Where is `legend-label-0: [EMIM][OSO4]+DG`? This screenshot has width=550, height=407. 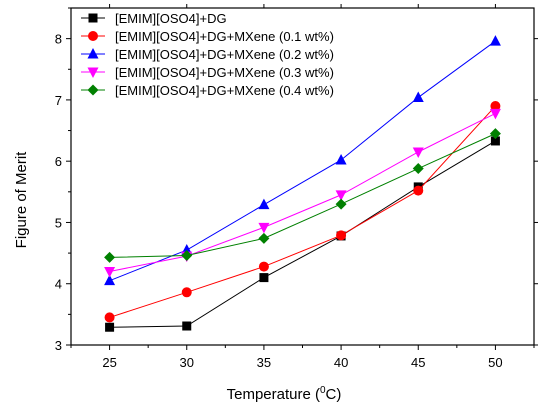 legend-label-0: [EMIM][OSO4]+DG is located at coordinates (171, 18).